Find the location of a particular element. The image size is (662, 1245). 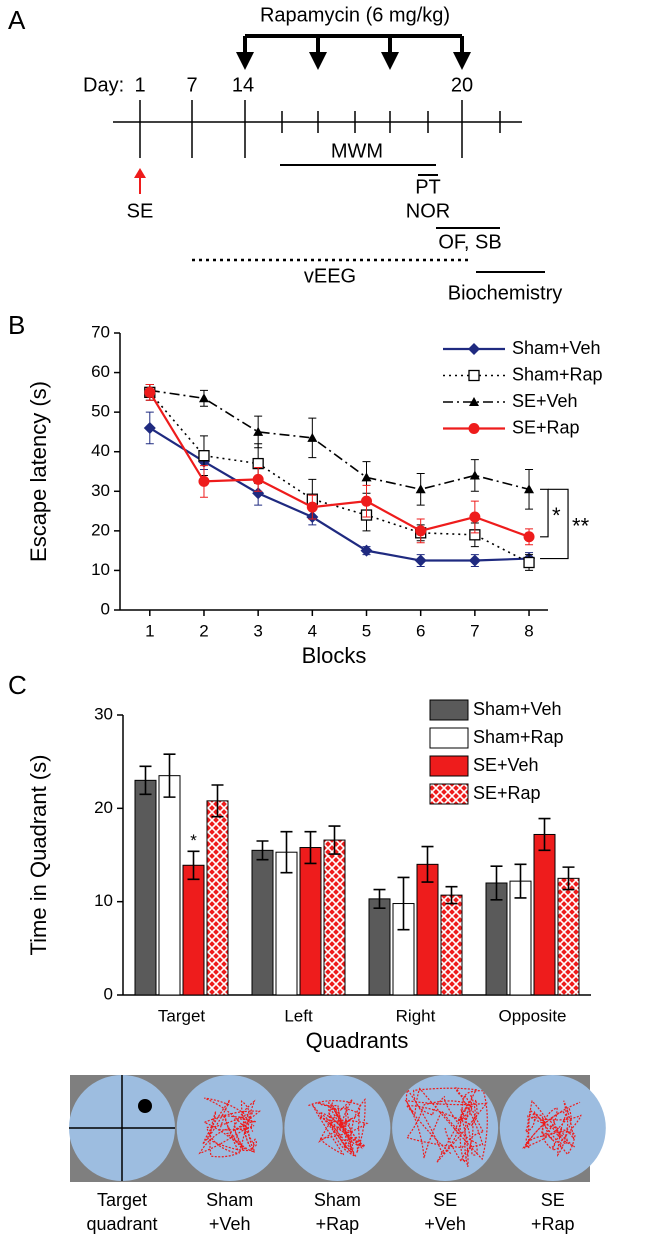

x-axis-title: Quadrants is located at coordinates (357, 1040).